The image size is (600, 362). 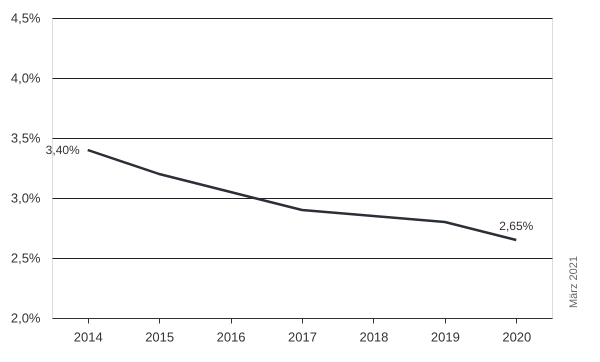 I want to click on y-tick-label: 4,0%, so click(x=25, y=78).